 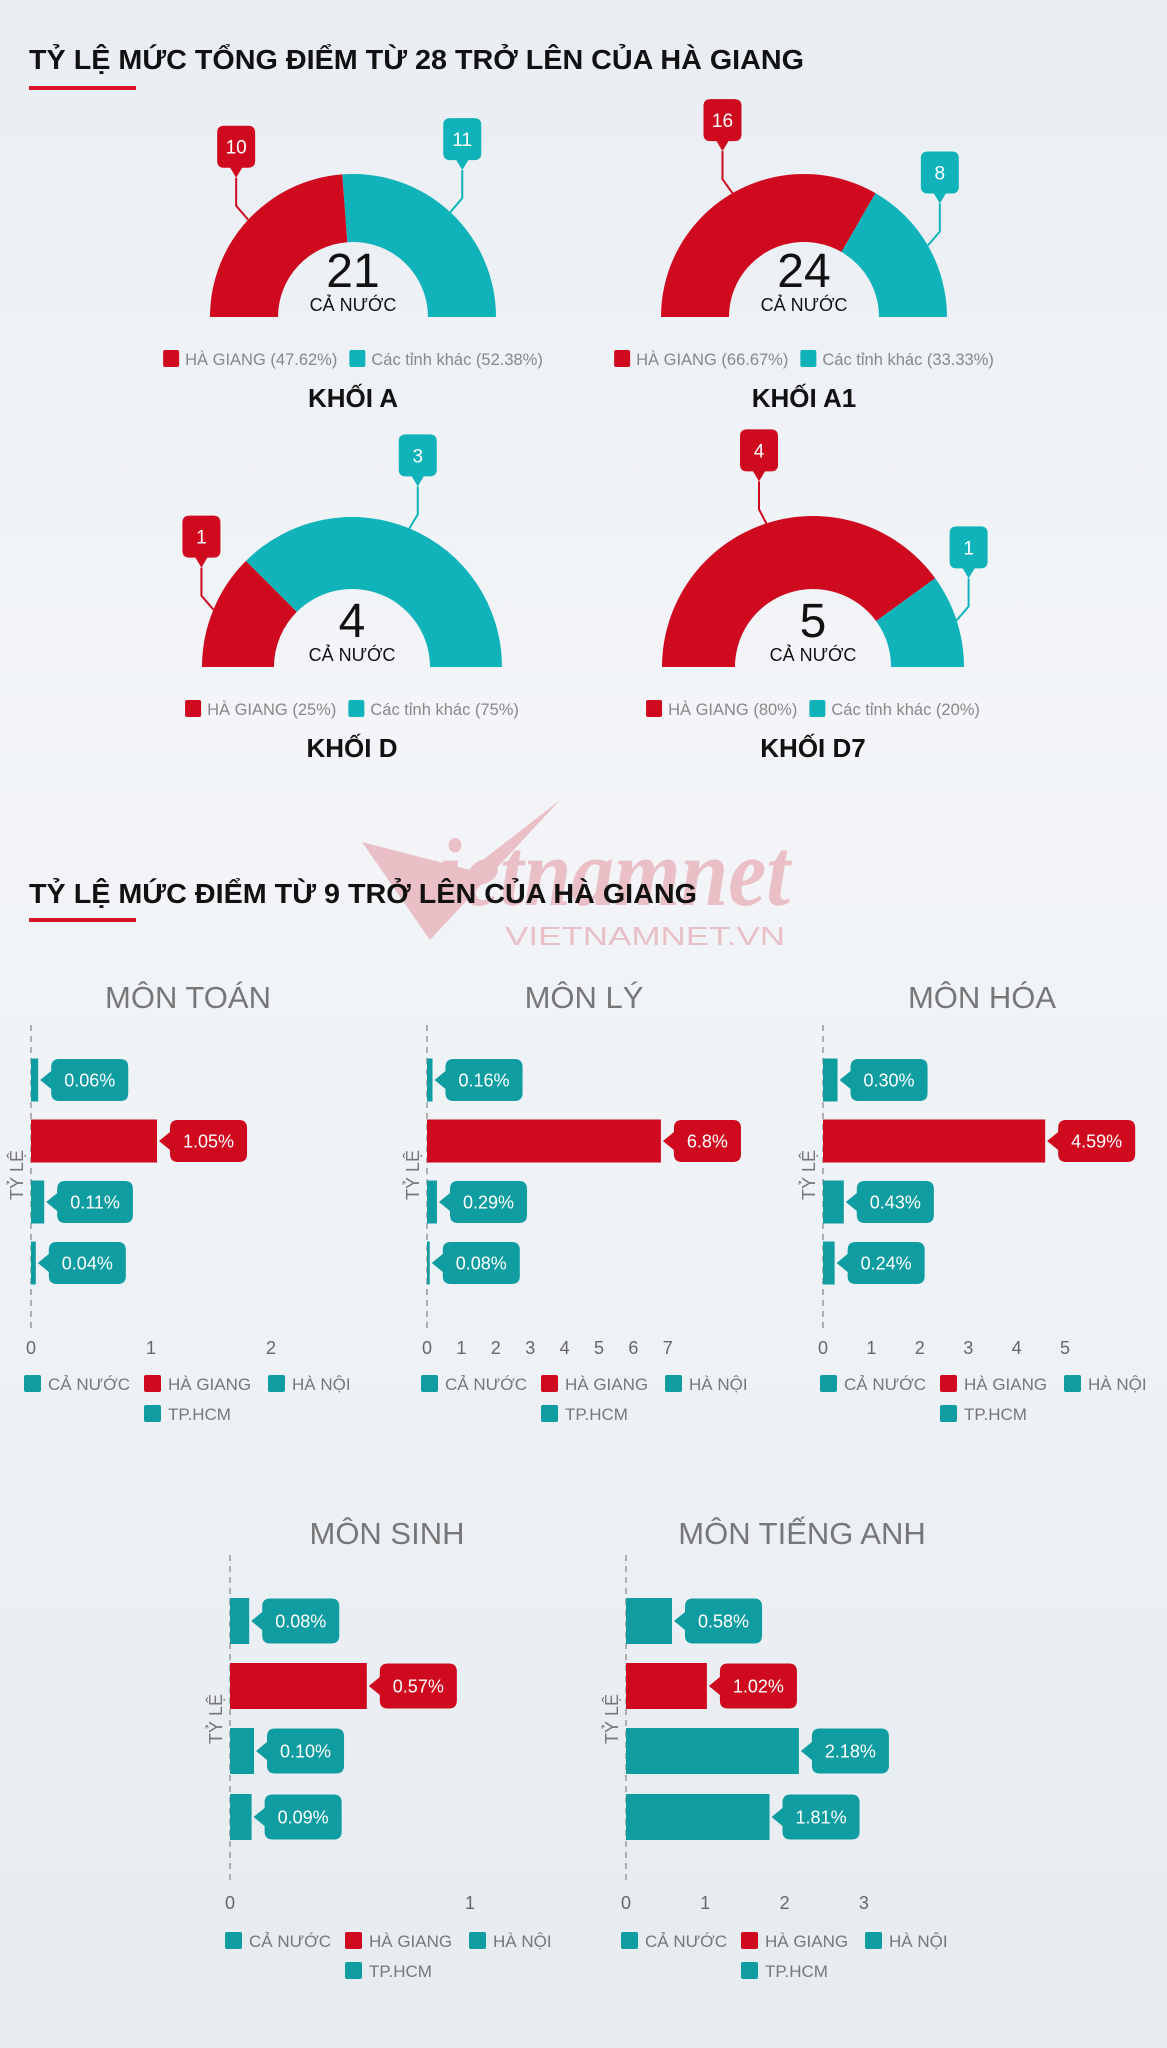 What do you see at coordinates (908, 360) in the screenshot?
I see `legend-label: Các tỉnh khác (33.33%)` at bounding box center [908, 360].